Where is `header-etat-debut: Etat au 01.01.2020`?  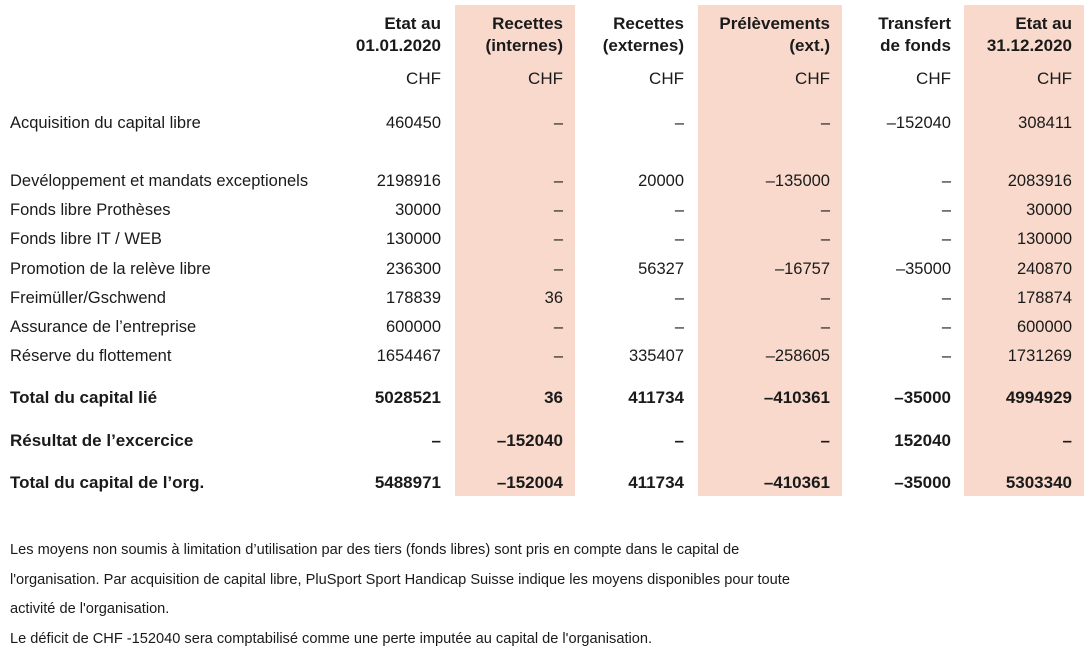 header-etat-debut: Etat au 01.01.2020 is located at coordinates (398, 34).